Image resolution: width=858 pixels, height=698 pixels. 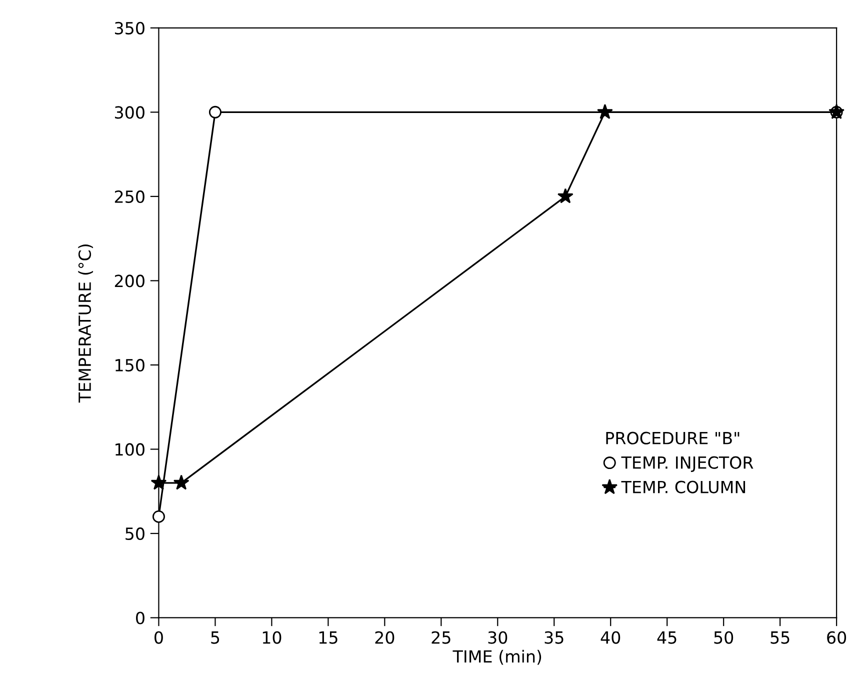 I want to click on y-tick-label: 300, so click(x=129, y=112).